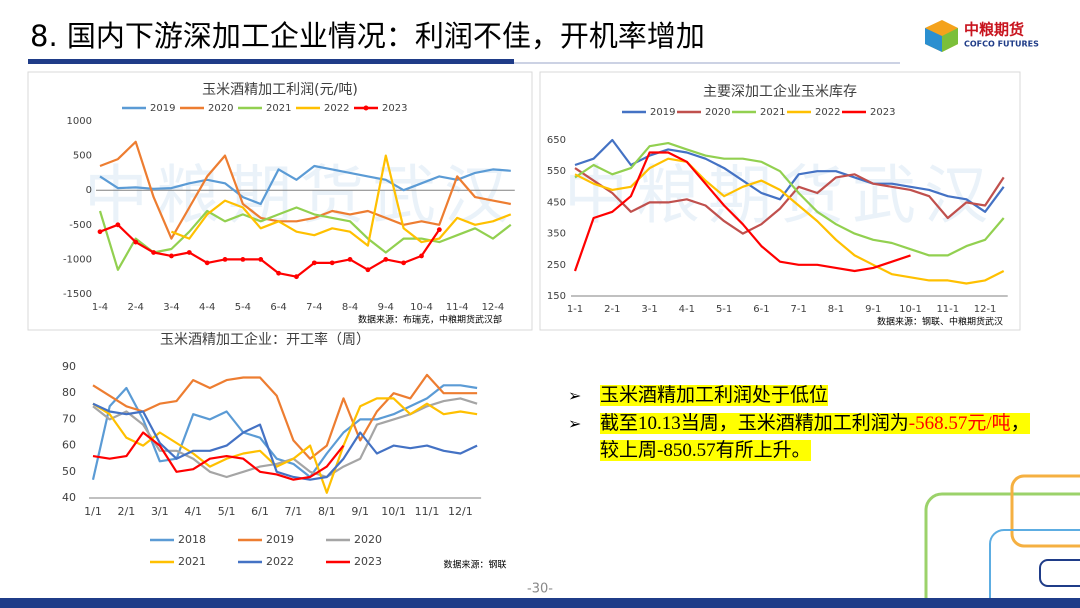 The image size is (1080, 608). I want to click on y-tick-label: 0, so click(89, 190).